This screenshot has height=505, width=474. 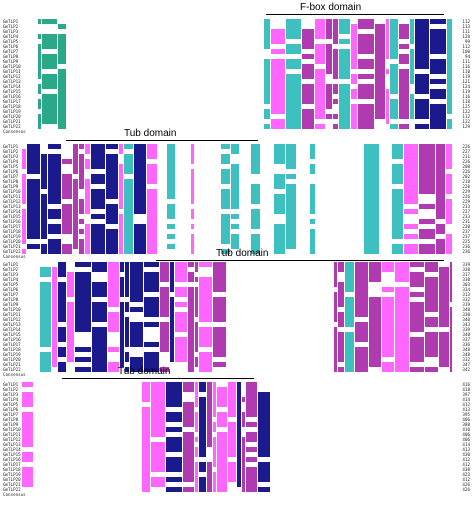 I want to click on sequence-name: GmTLP7, so click(x=11, y=176).